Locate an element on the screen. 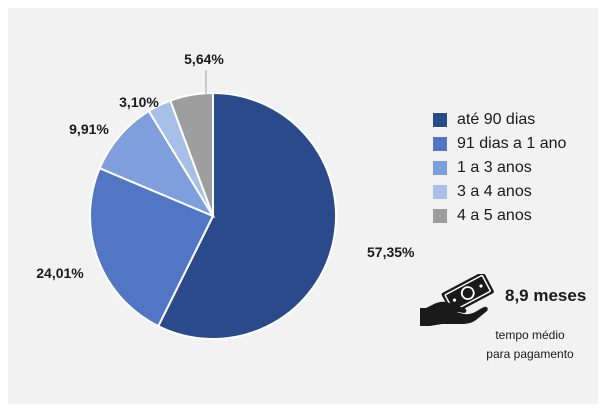  legend-label-4: 4 a 5 anos is located at coordinates (494, 215).